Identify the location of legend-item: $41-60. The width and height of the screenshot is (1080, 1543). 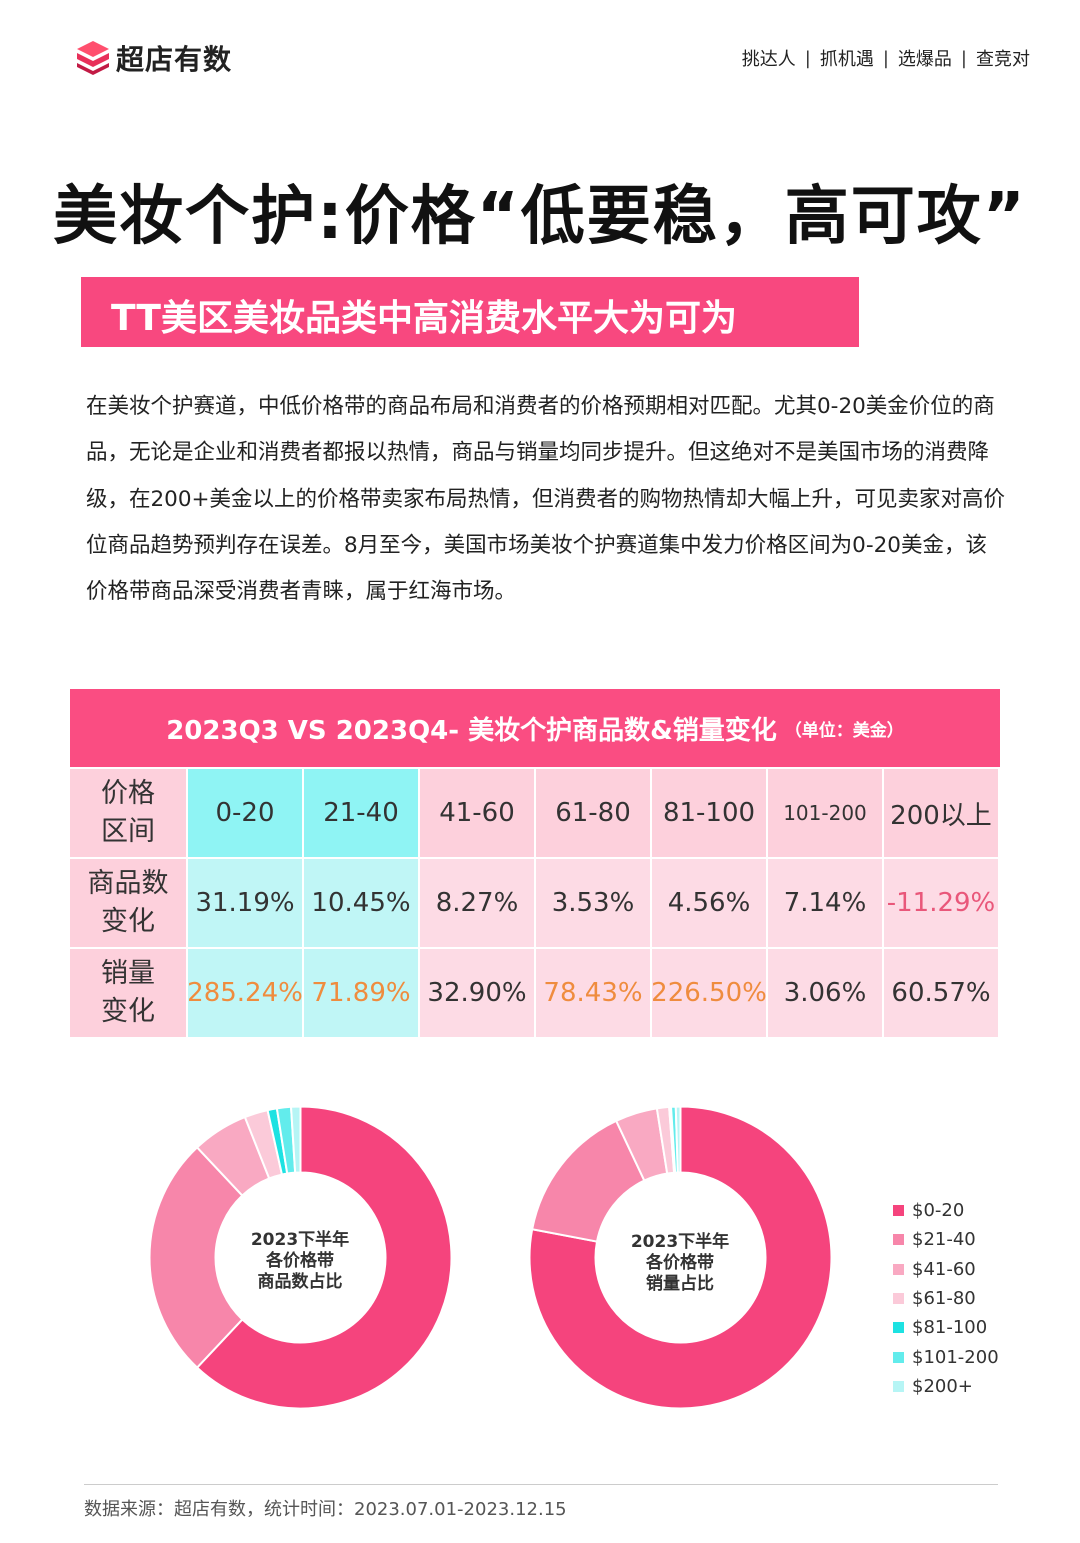
(946, 1269).